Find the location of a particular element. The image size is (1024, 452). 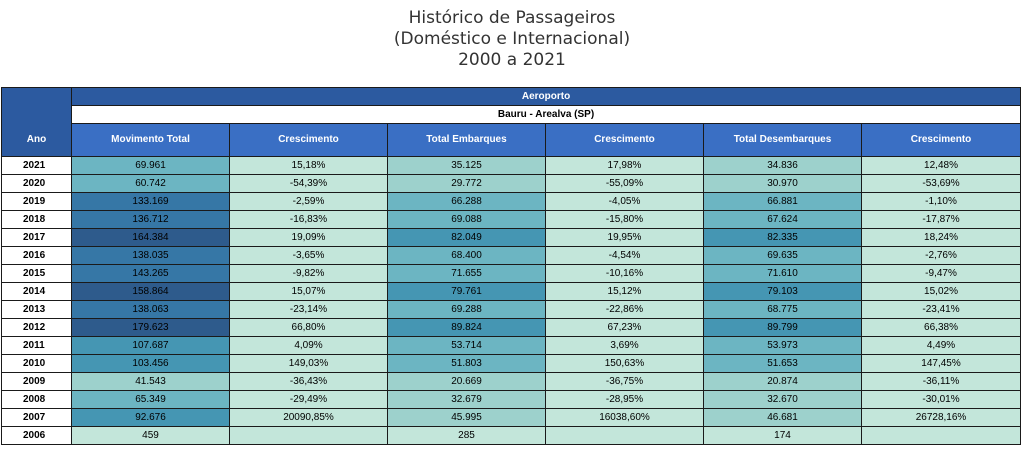

crescimento-embarques-cell: 15,12% is located at coordinates (624, 291).